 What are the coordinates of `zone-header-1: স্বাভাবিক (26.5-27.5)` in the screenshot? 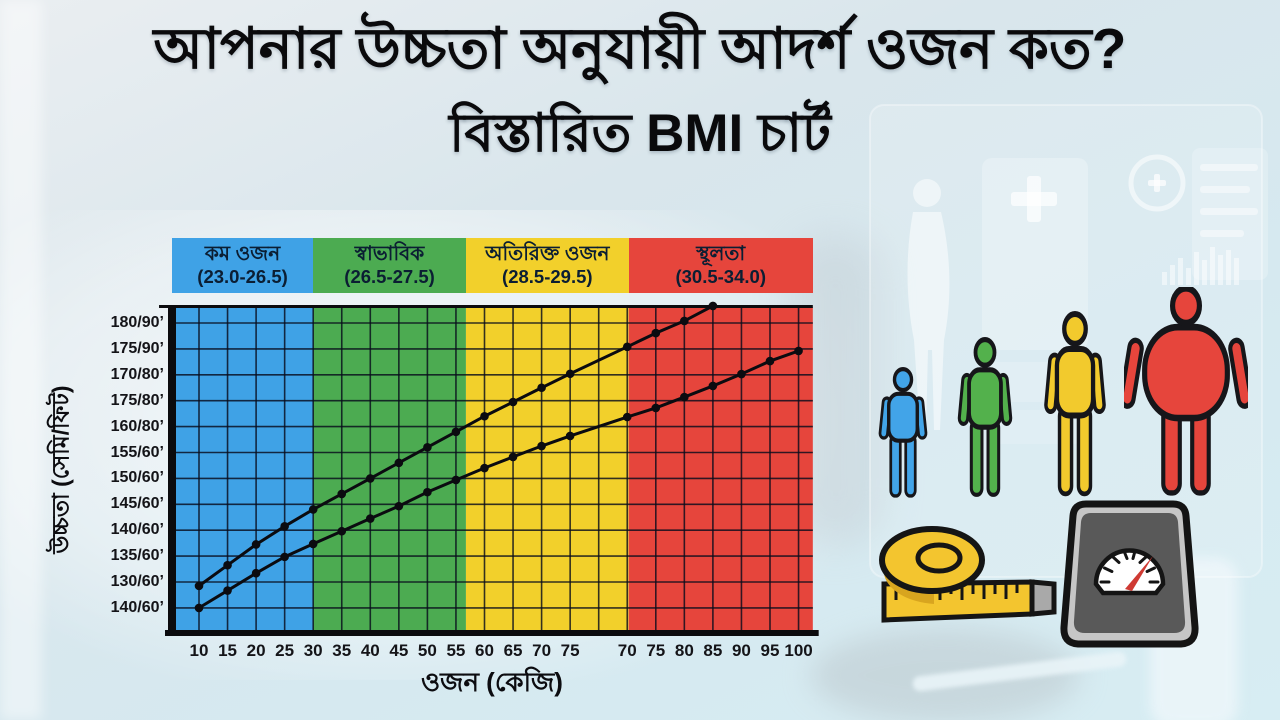 It's located at (389, 265).